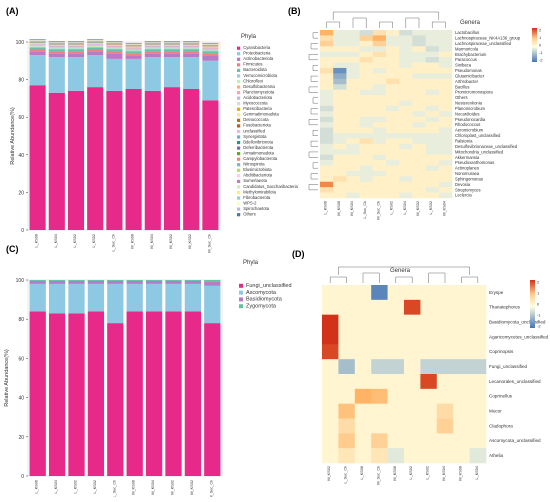  Describe the element at coordinates (313, 111) in the screenshot. I see `row-dendrogram` at that location.